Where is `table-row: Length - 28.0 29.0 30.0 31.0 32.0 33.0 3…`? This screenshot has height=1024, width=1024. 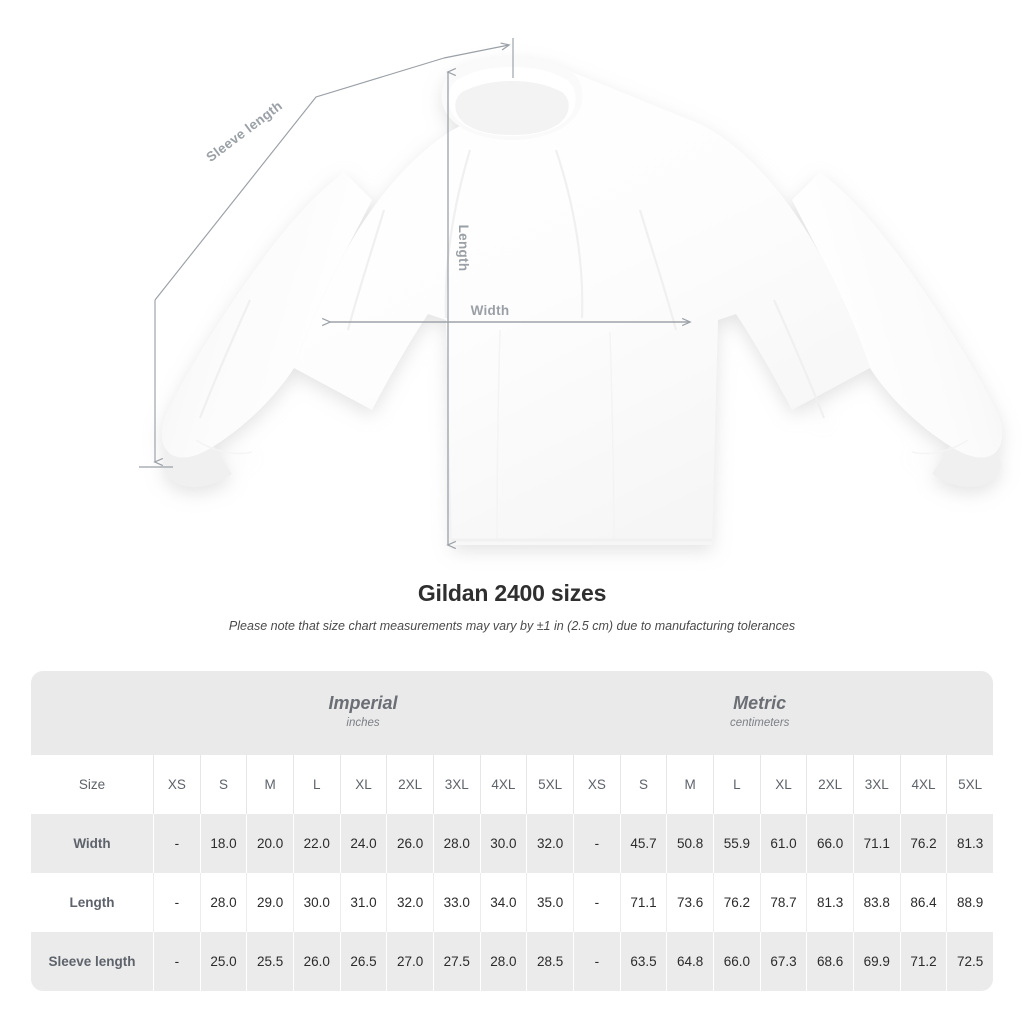 table-row: Length - 28.0 29.0 30.0 31.0 32.0 33.0 3… is located at coordinates (512, 902).